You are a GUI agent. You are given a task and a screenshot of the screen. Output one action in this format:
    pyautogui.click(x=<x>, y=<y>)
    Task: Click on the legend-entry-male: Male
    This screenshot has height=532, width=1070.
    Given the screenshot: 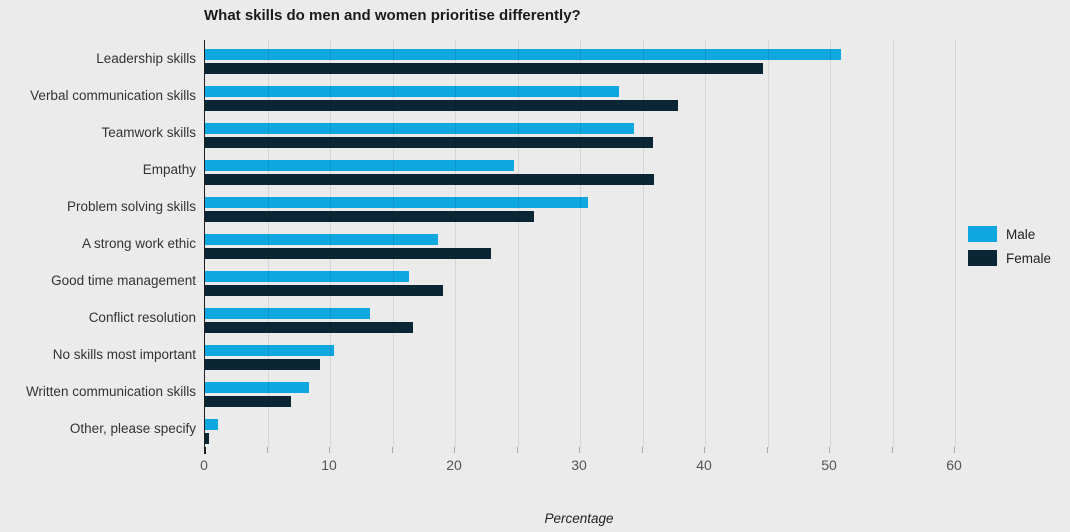 What is the action you would take?
    pyautogui.click(x=1009, y=234)
    